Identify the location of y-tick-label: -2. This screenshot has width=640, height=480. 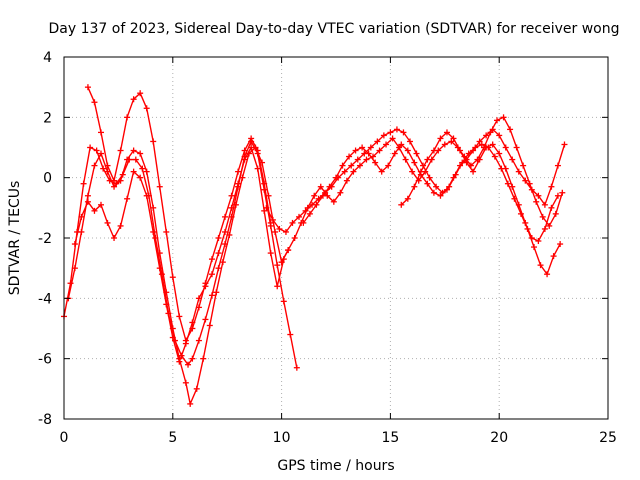
(45, 239).